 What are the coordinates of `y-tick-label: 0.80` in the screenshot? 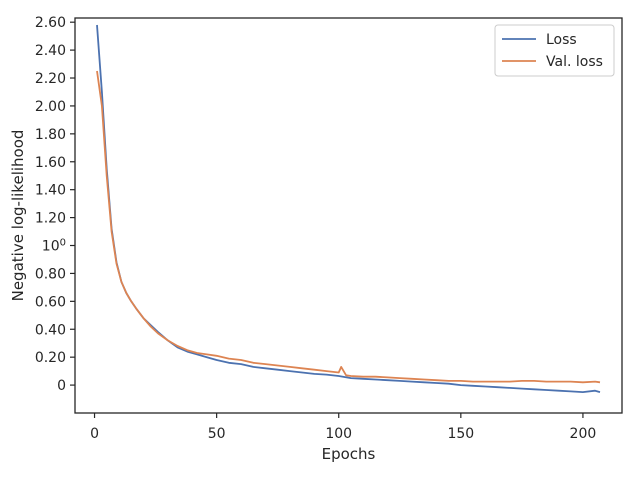 It's located at (50, 274).